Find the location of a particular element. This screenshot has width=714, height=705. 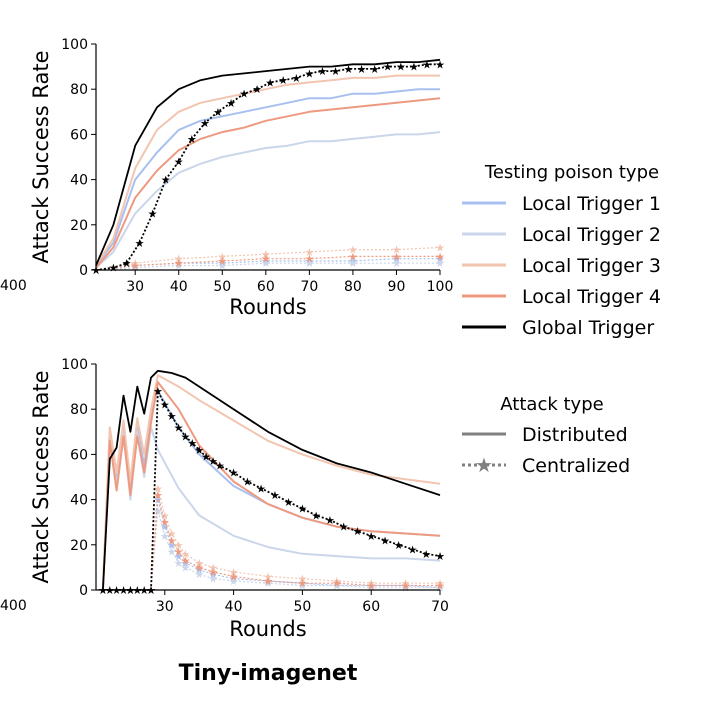

bottom-y-tick-label: 60 is located at coordinates (79, 455).